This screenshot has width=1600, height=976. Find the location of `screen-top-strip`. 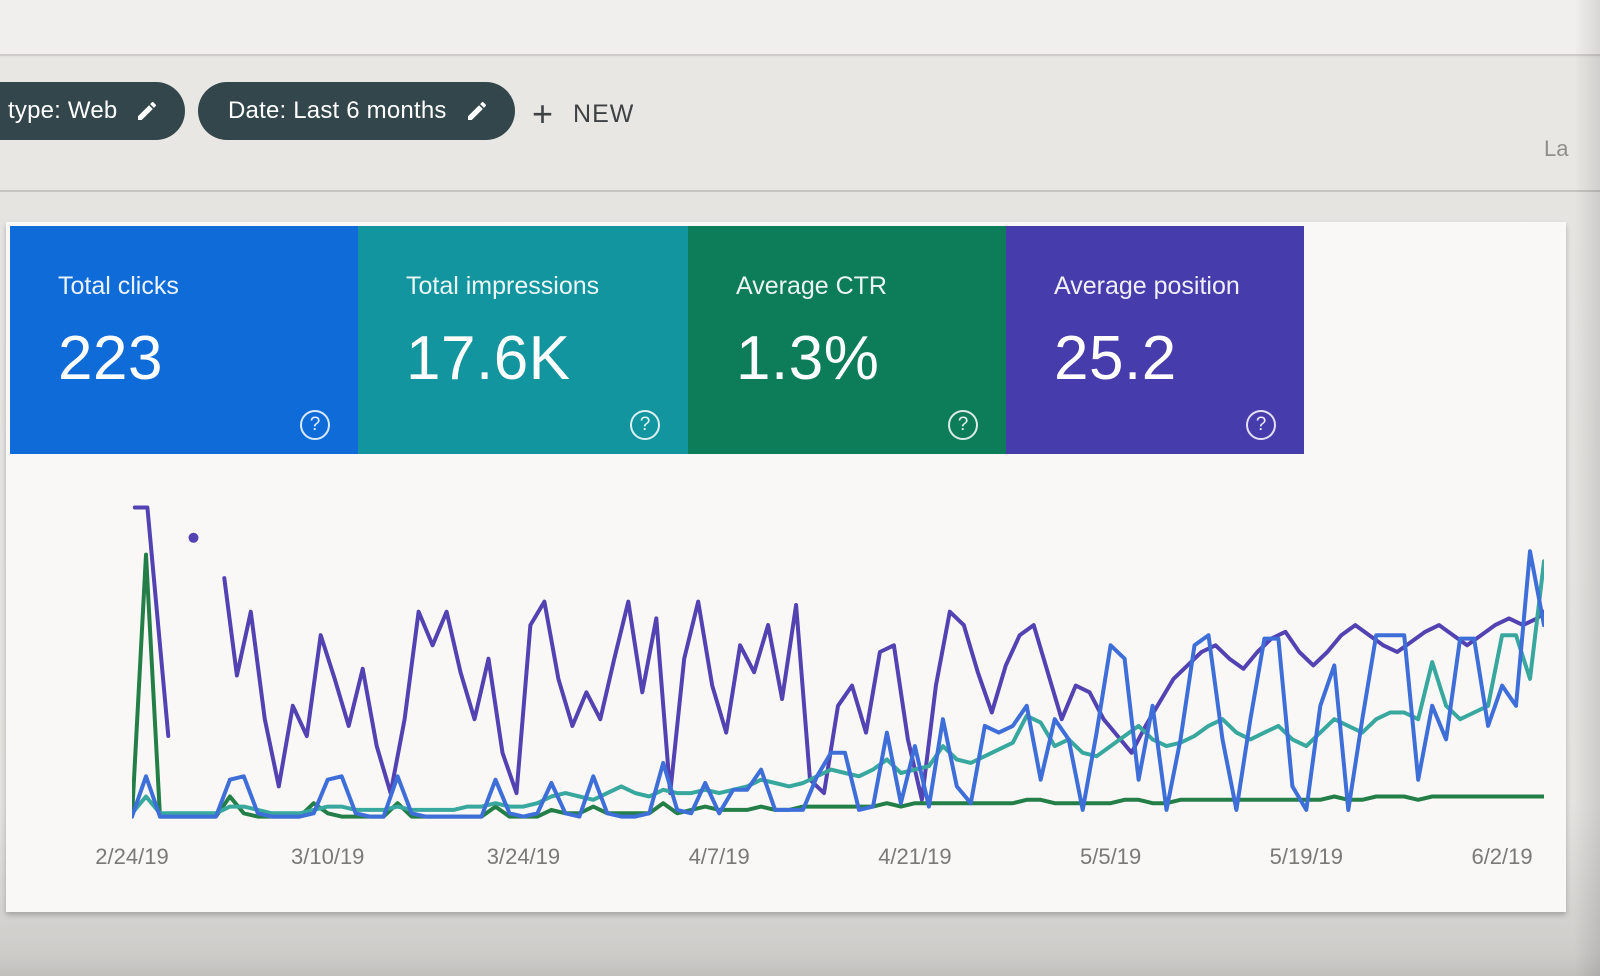

screen-top-strip is located at coordinates (800, 28).